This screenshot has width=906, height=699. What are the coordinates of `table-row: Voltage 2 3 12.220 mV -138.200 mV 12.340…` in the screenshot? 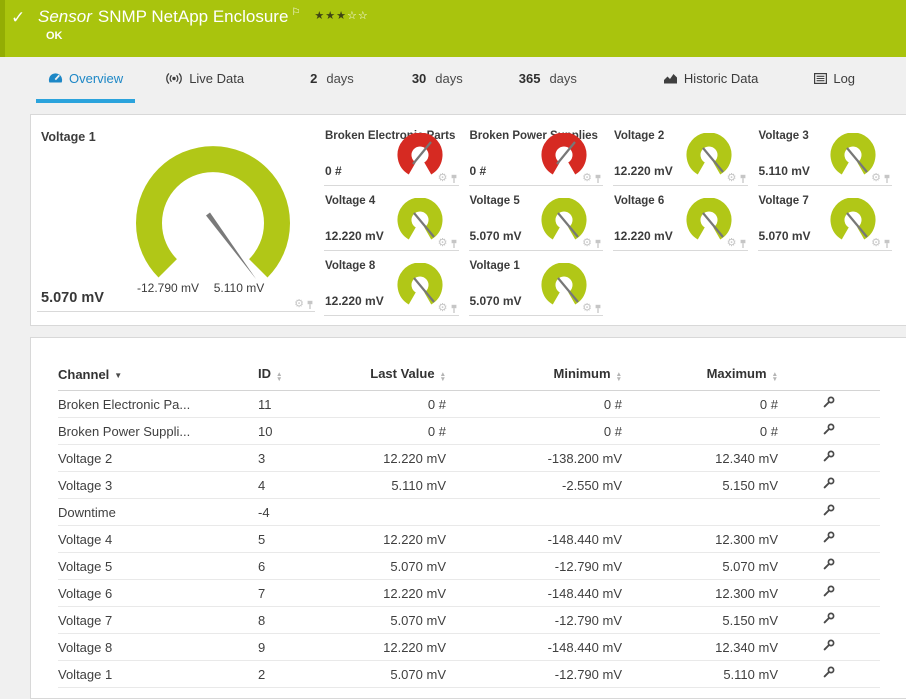 It's located at (469, 458).